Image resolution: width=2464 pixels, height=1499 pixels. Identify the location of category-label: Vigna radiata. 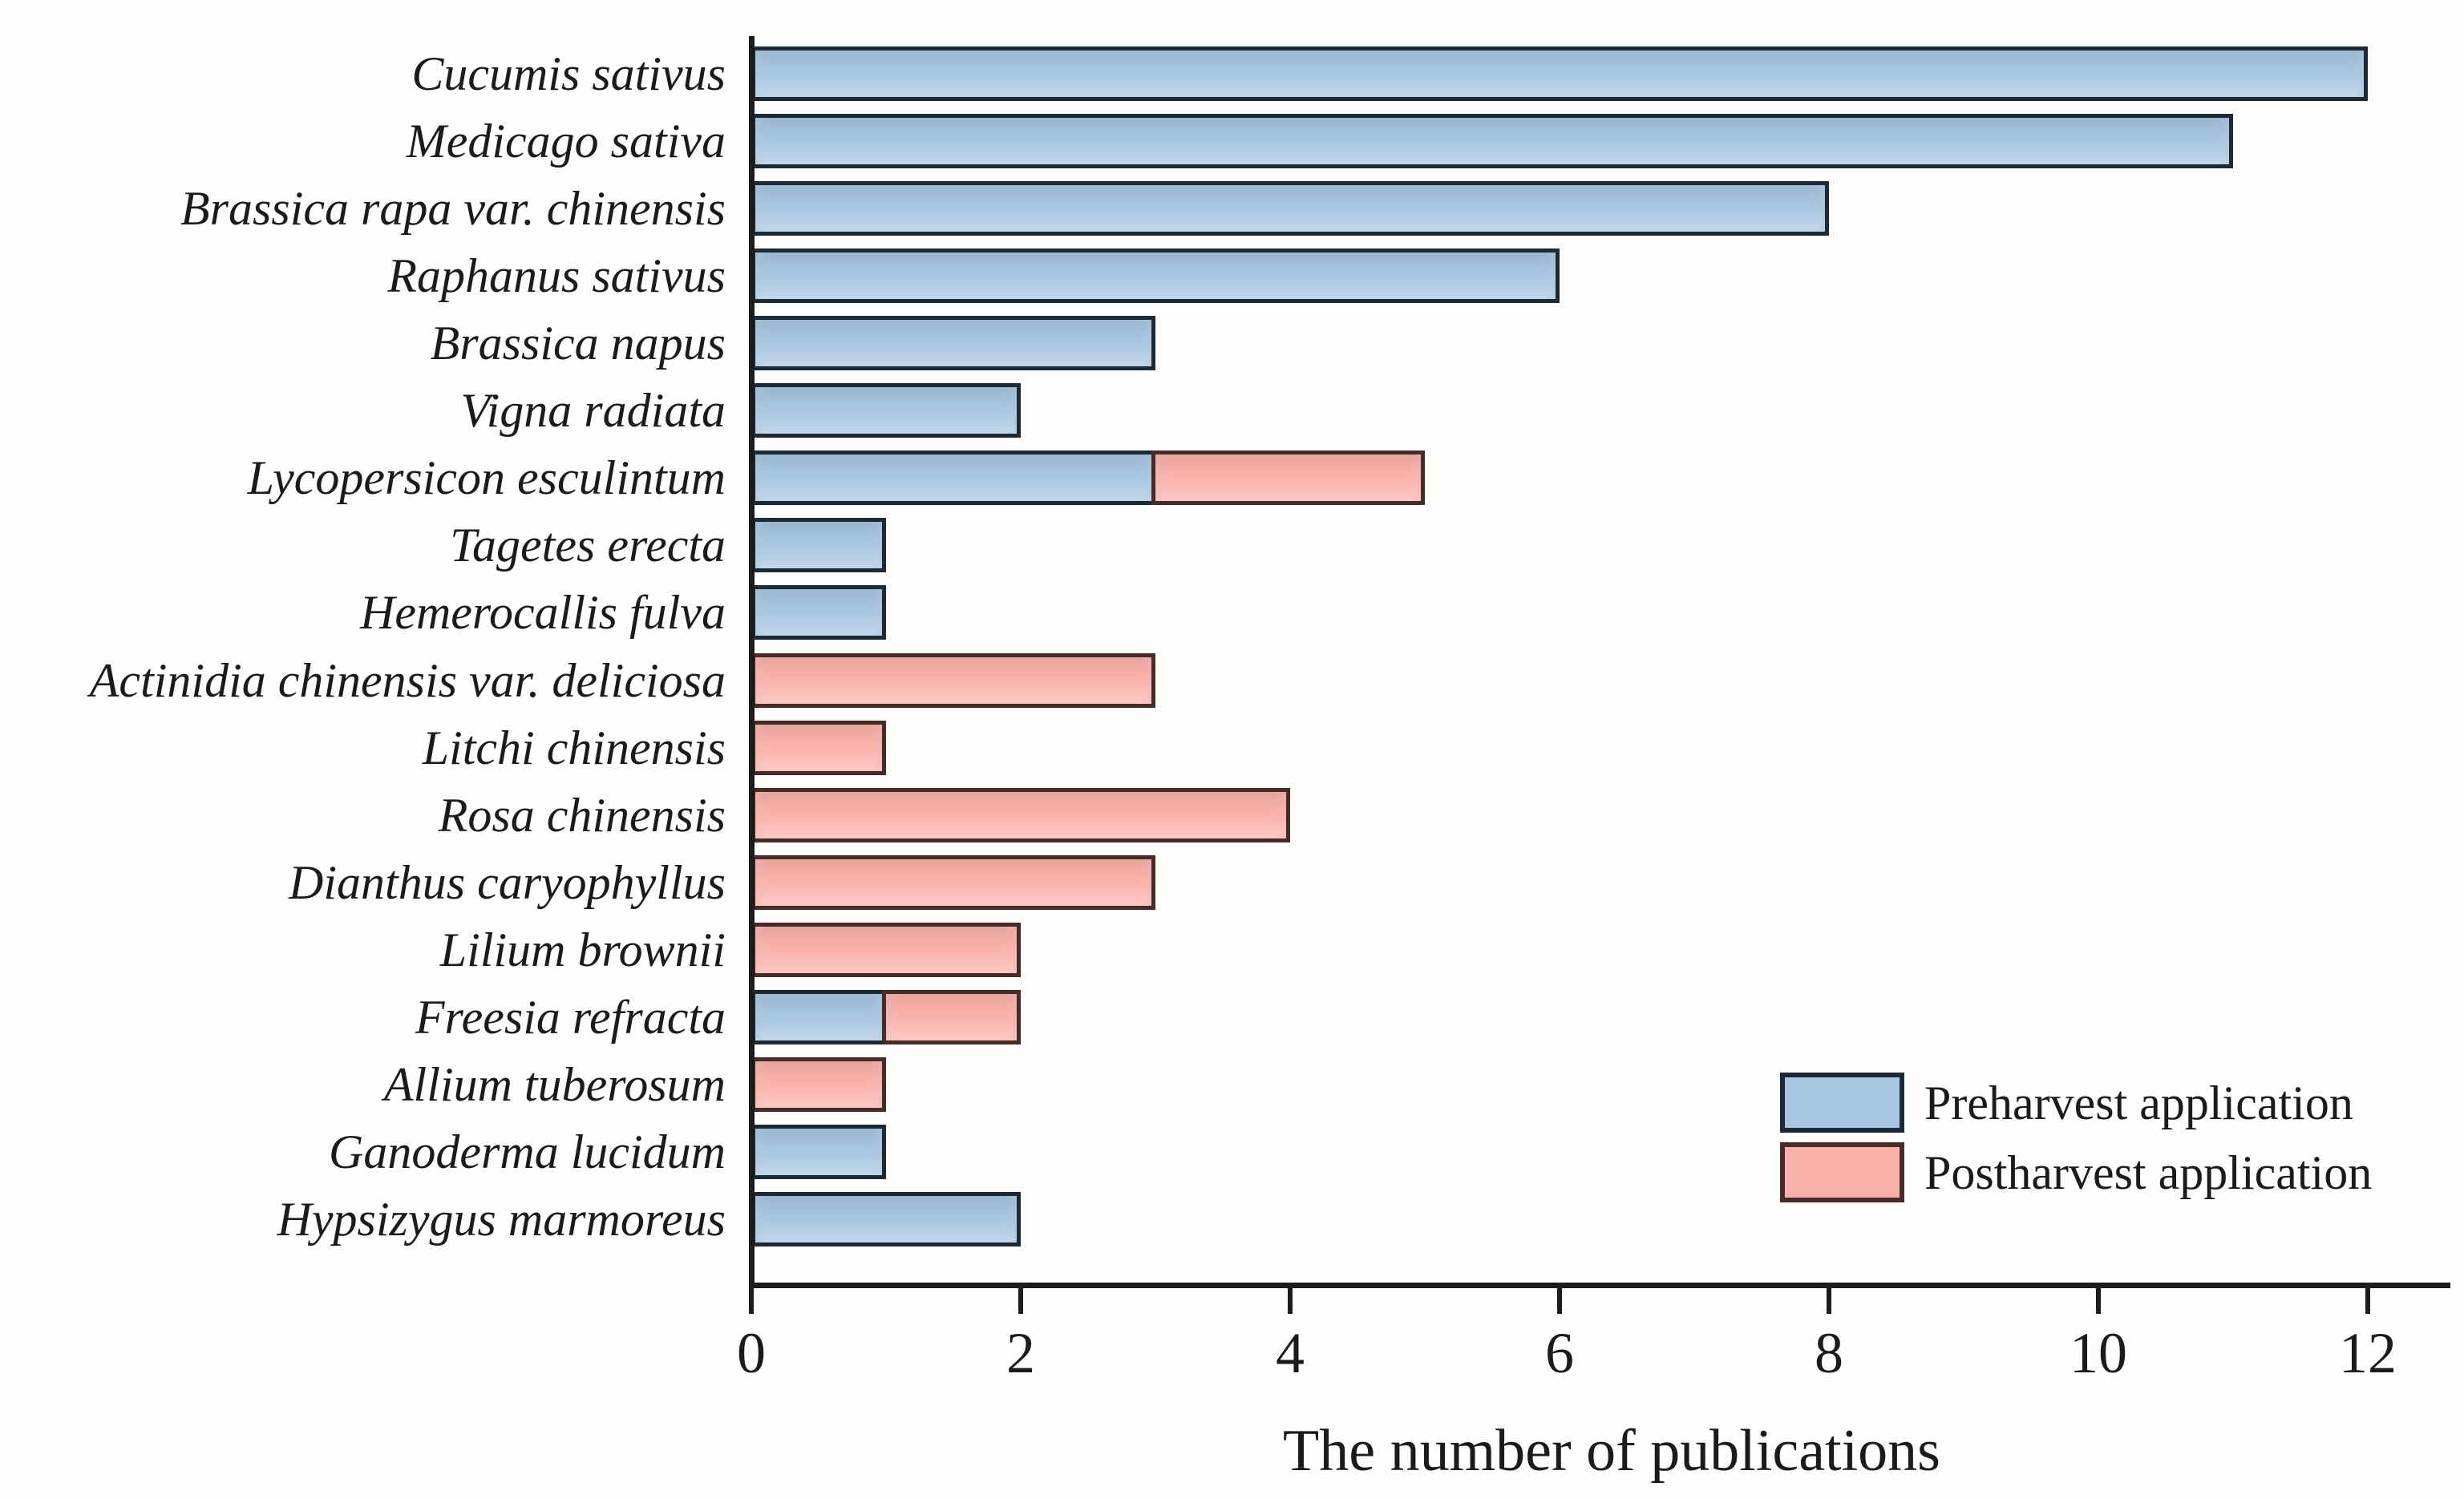
(593, 410).